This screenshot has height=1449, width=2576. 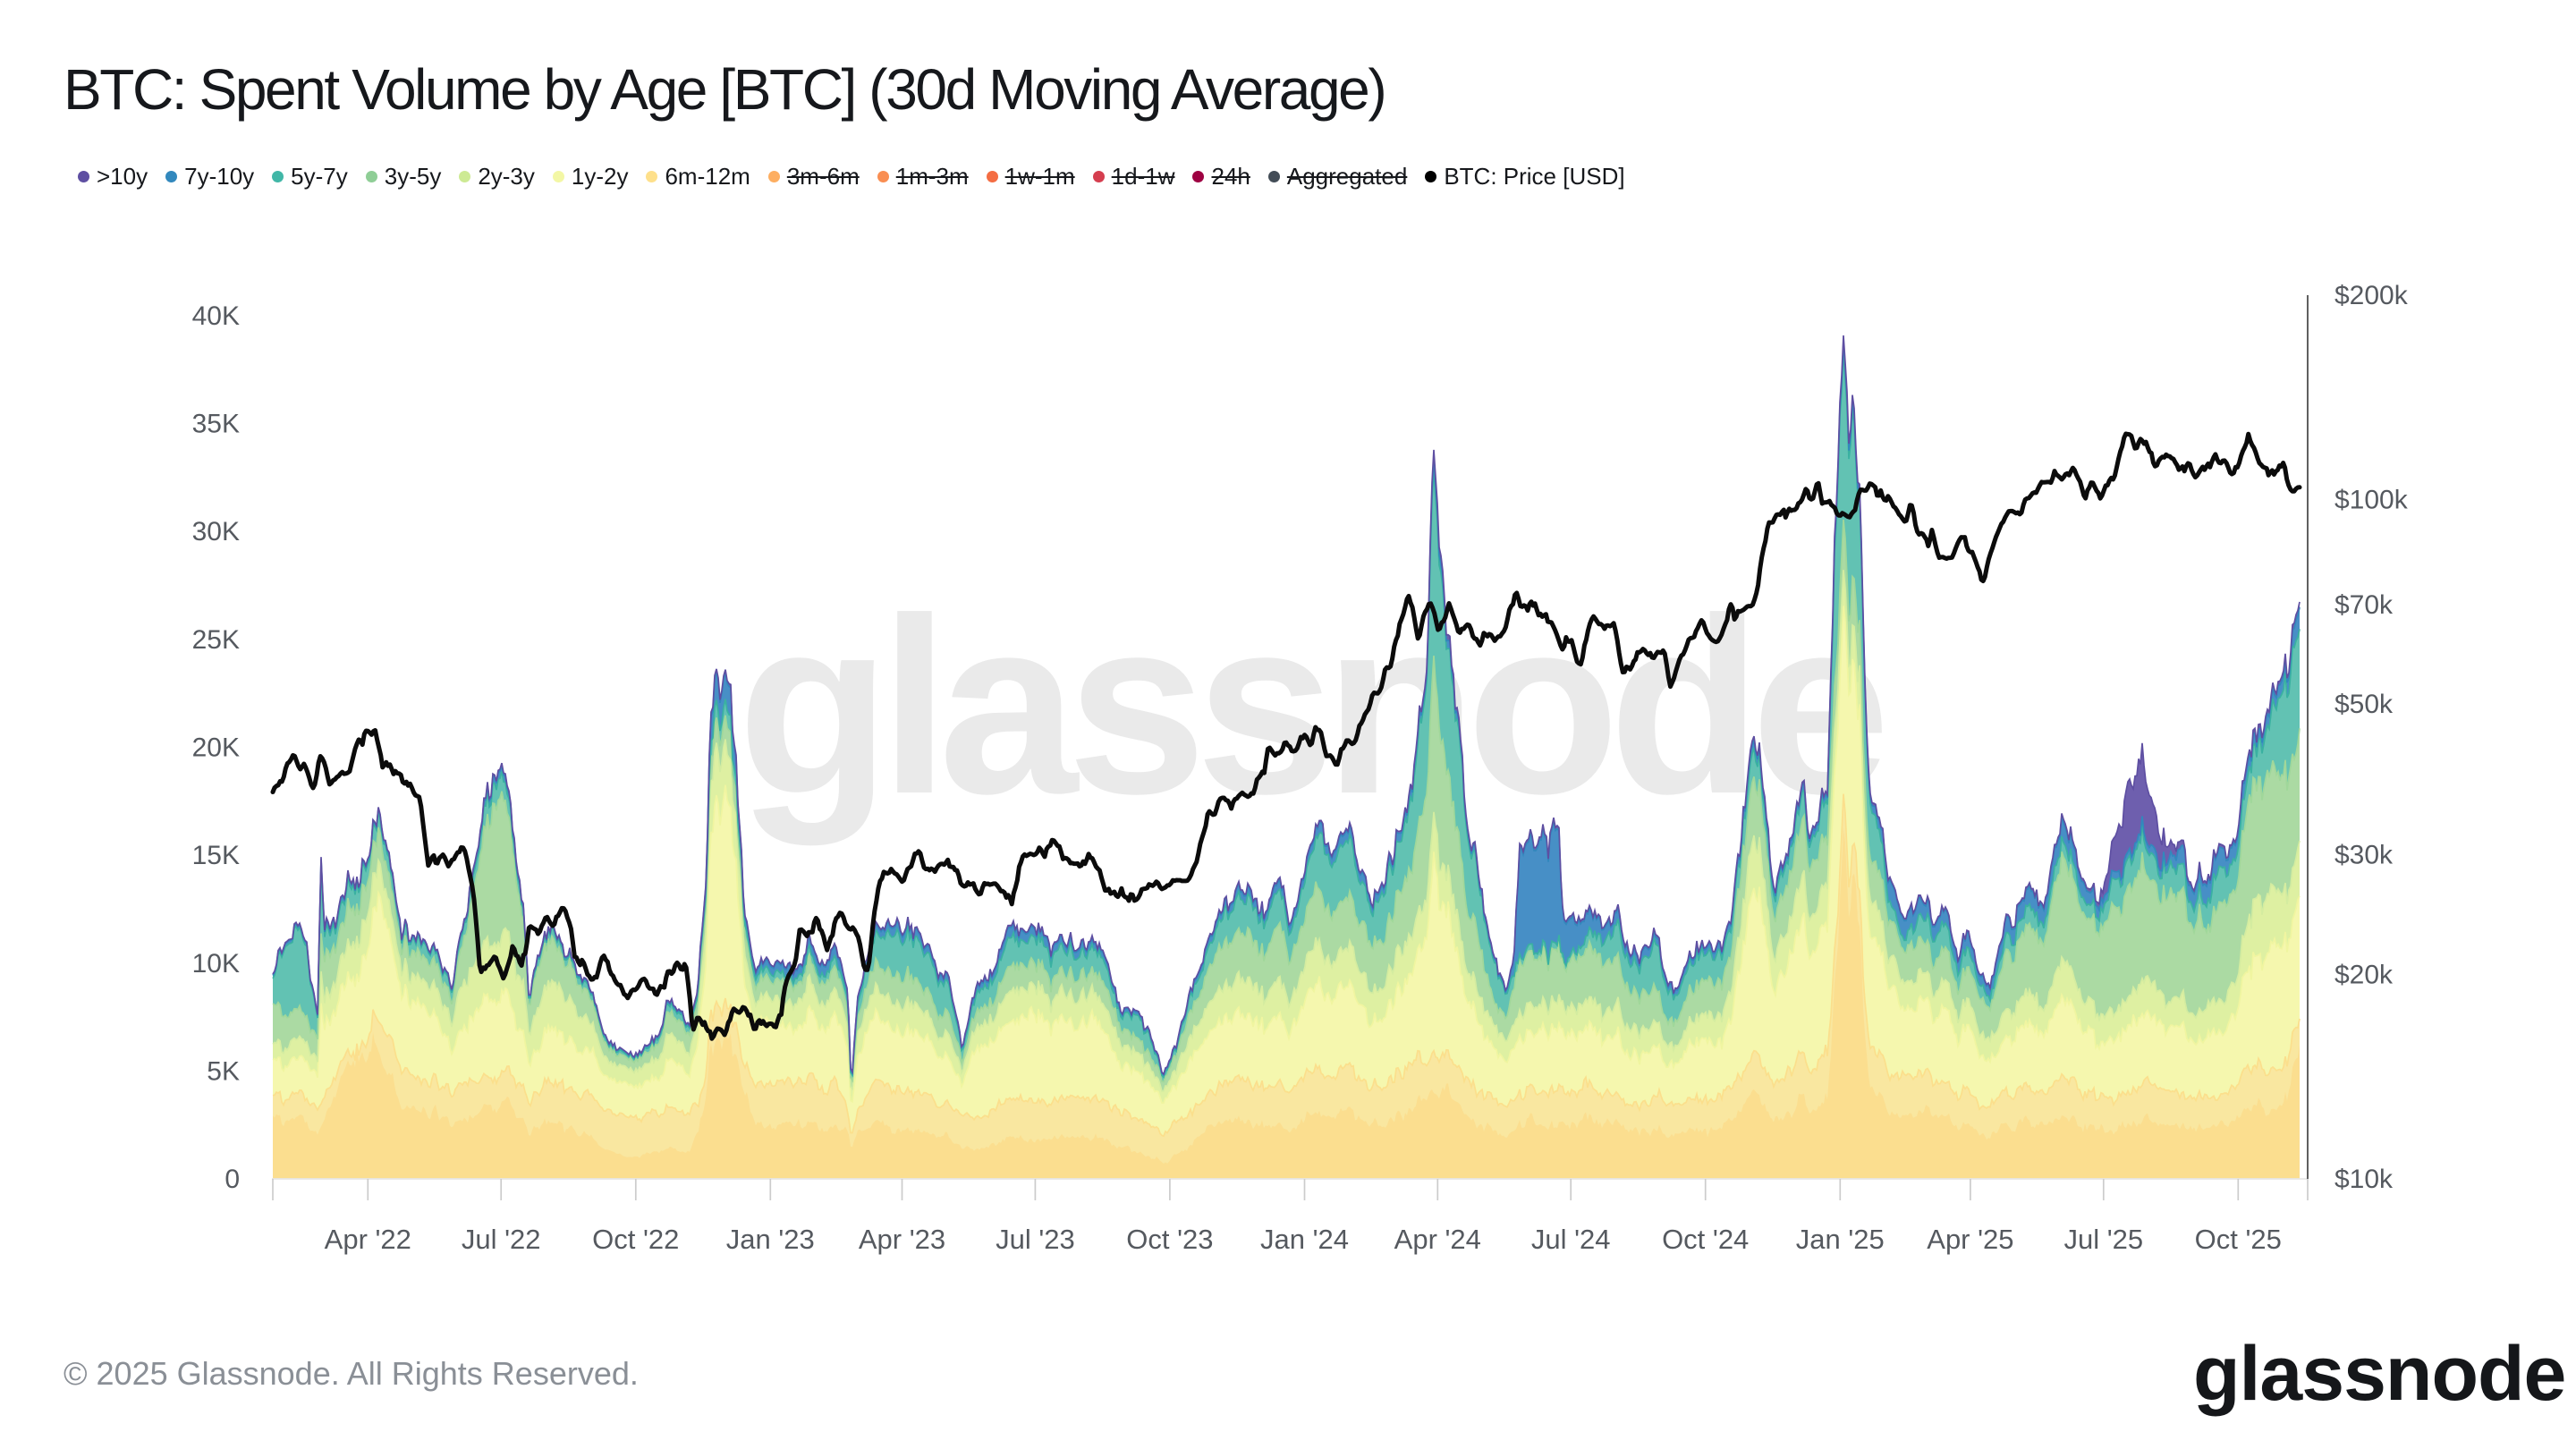 What do you see at coordinates (1437, 1239) in the screenshot?
I see `svg-text: Apr '24` at bounding box center [1437, 1239].